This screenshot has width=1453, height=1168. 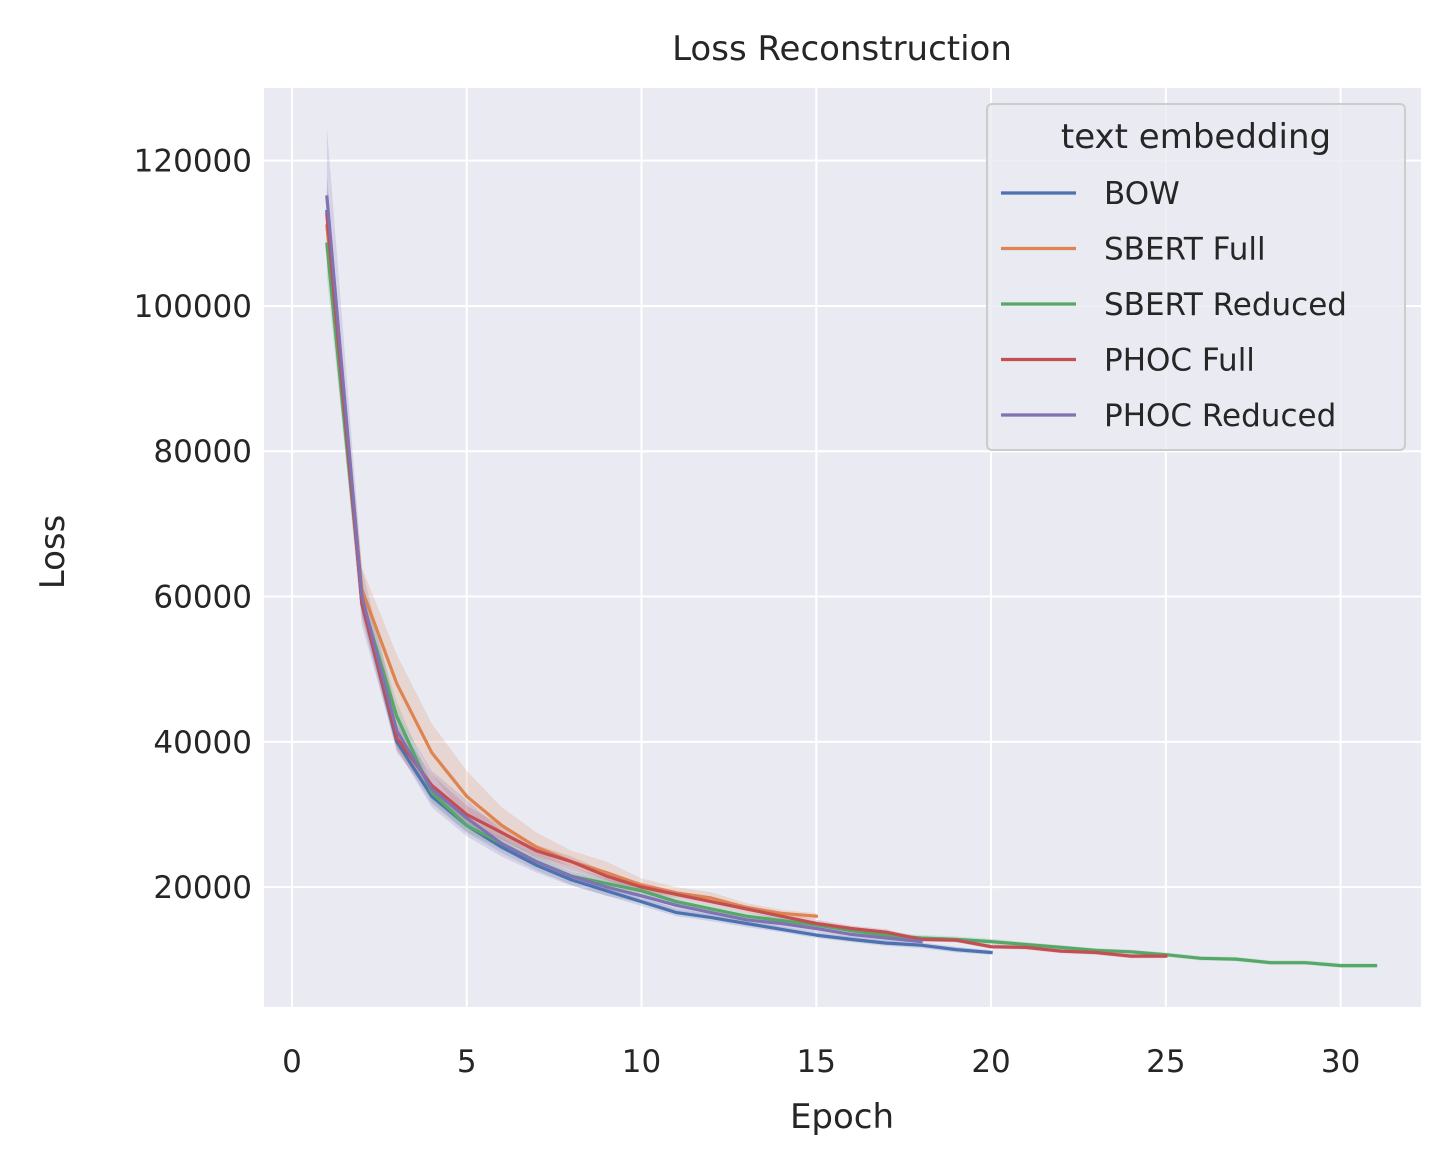 What do you see at coordinates (1165, 1062) in the screenshot?
I see `x-tick-label: 25` at bounding box center [1165, 1062].